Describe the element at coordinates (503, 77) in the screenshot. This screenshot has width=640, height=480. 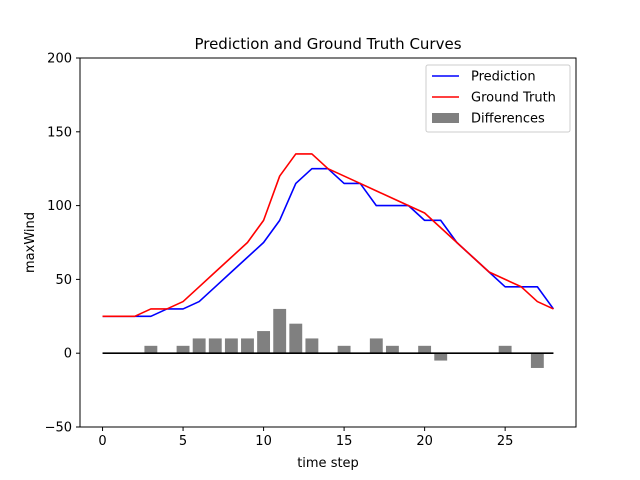
I see `legend-label-prediction: Prediction` at that location.